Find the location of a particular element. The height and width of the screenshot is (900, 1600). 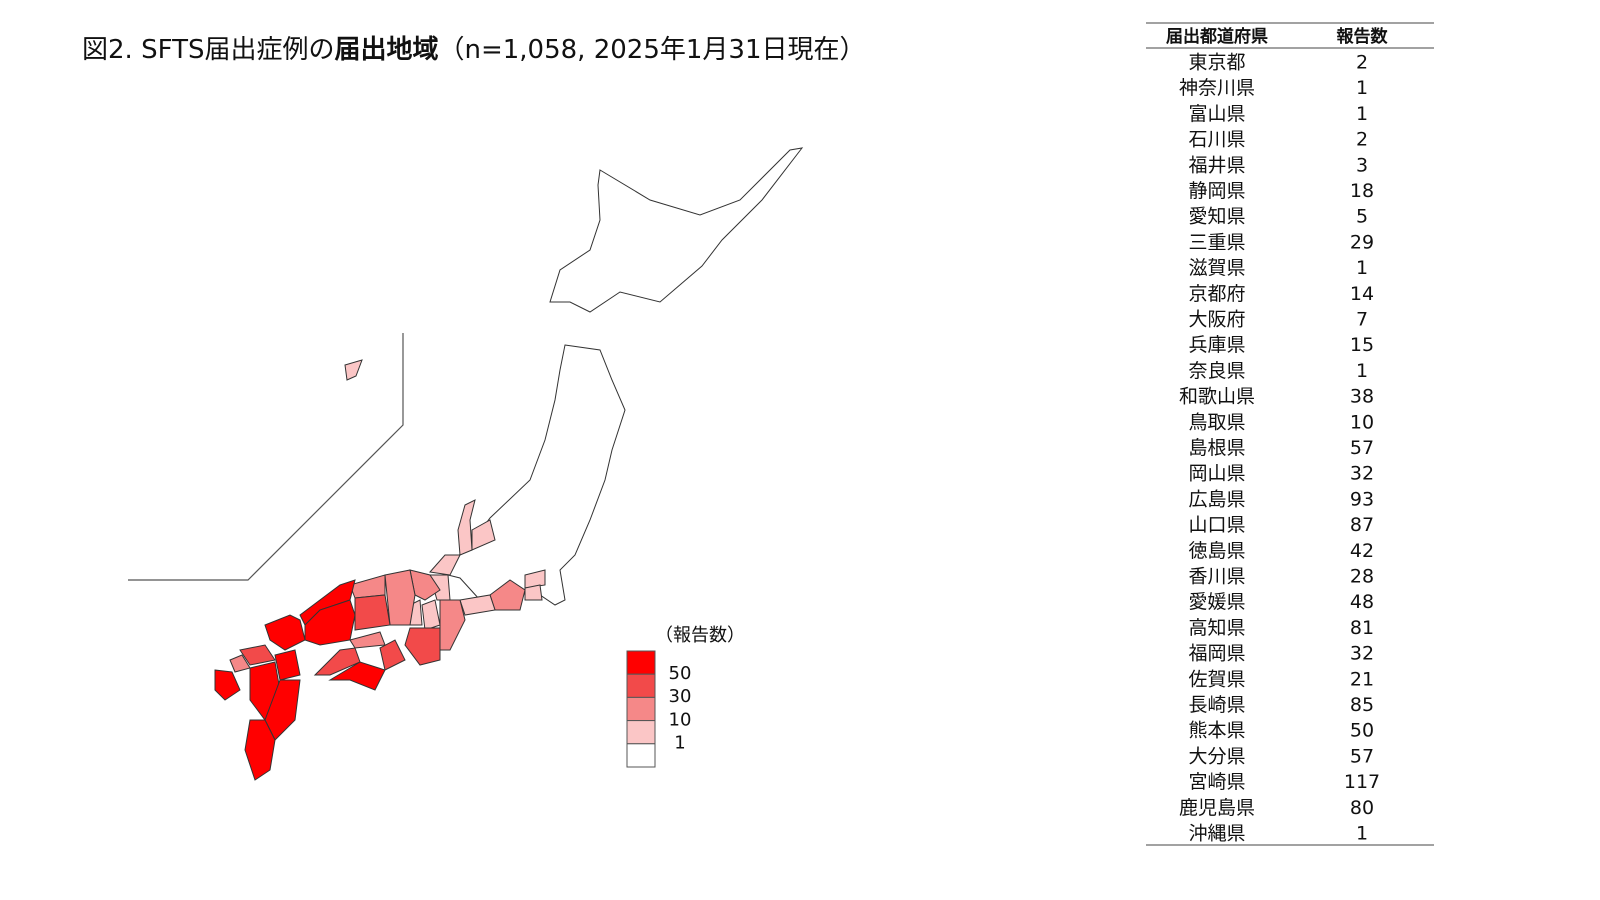

report-count: 7 is located at coordinates (1362, 320).